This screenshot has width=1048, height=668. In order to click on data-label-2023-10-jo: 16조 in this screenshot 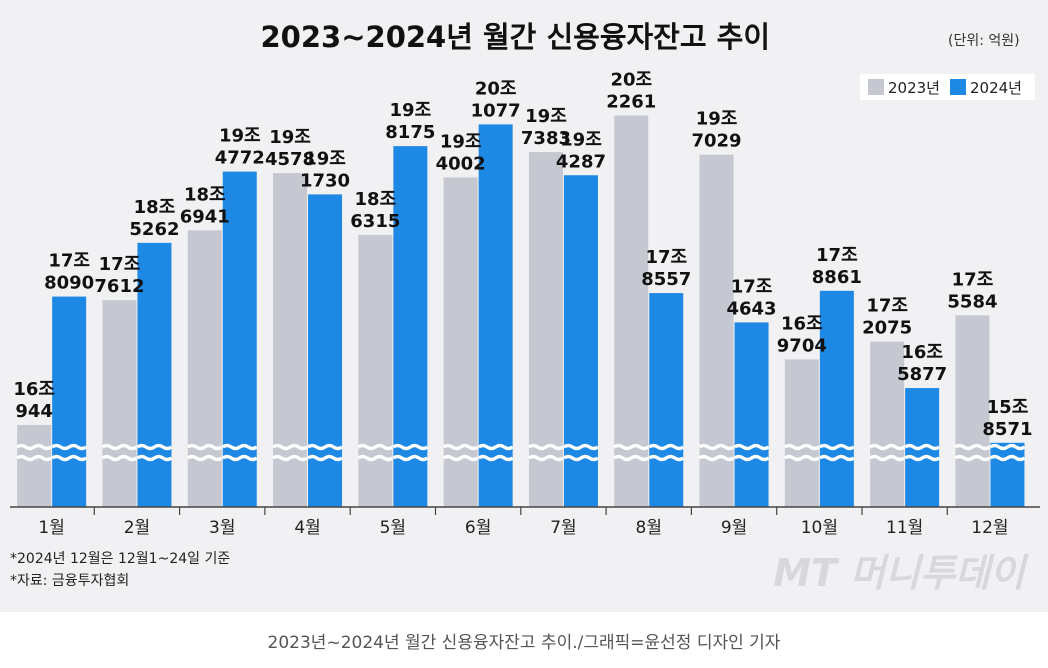, I will do `click(802, 323)`.